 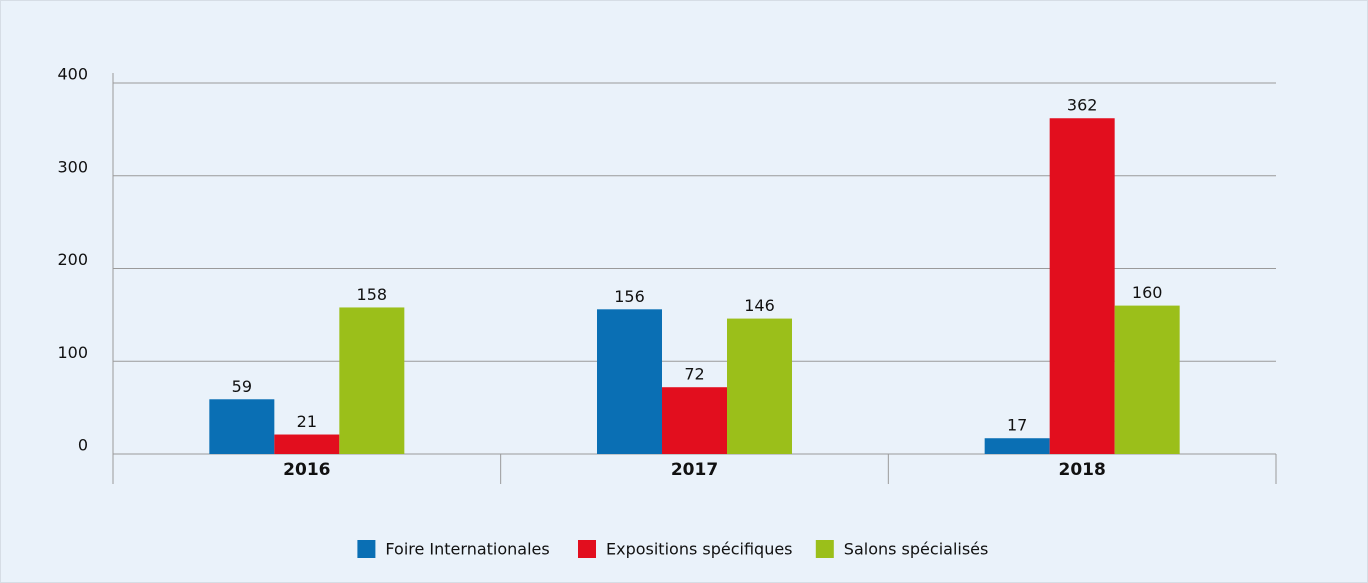 What do you see at coordinates (467, 549) in the screenshot?
I see `legend-label: Foire Internationales` at bounding box center [467, 549].